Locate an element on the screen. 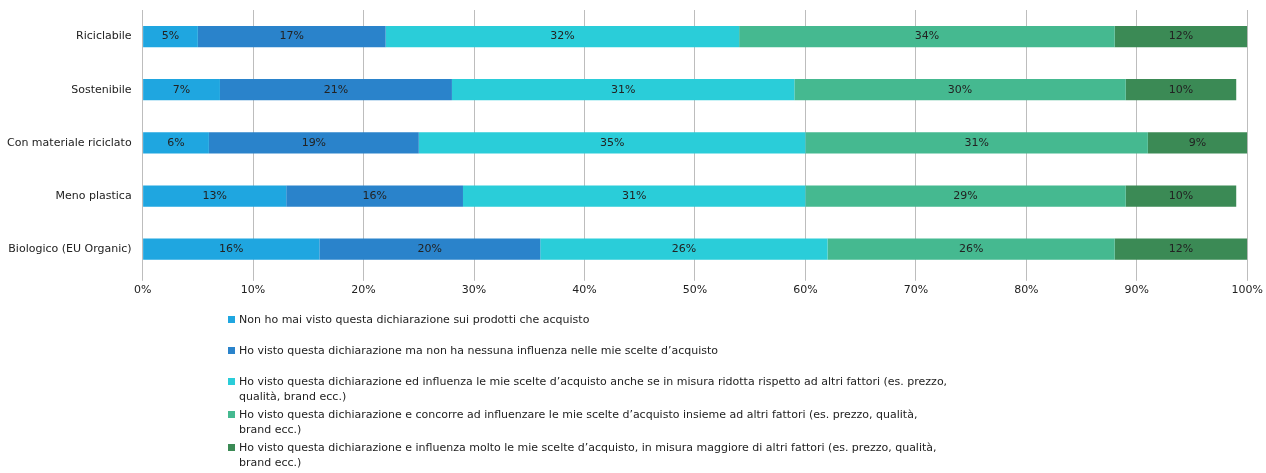  x-tick-label: 30% is located at coordinates (474, 290).